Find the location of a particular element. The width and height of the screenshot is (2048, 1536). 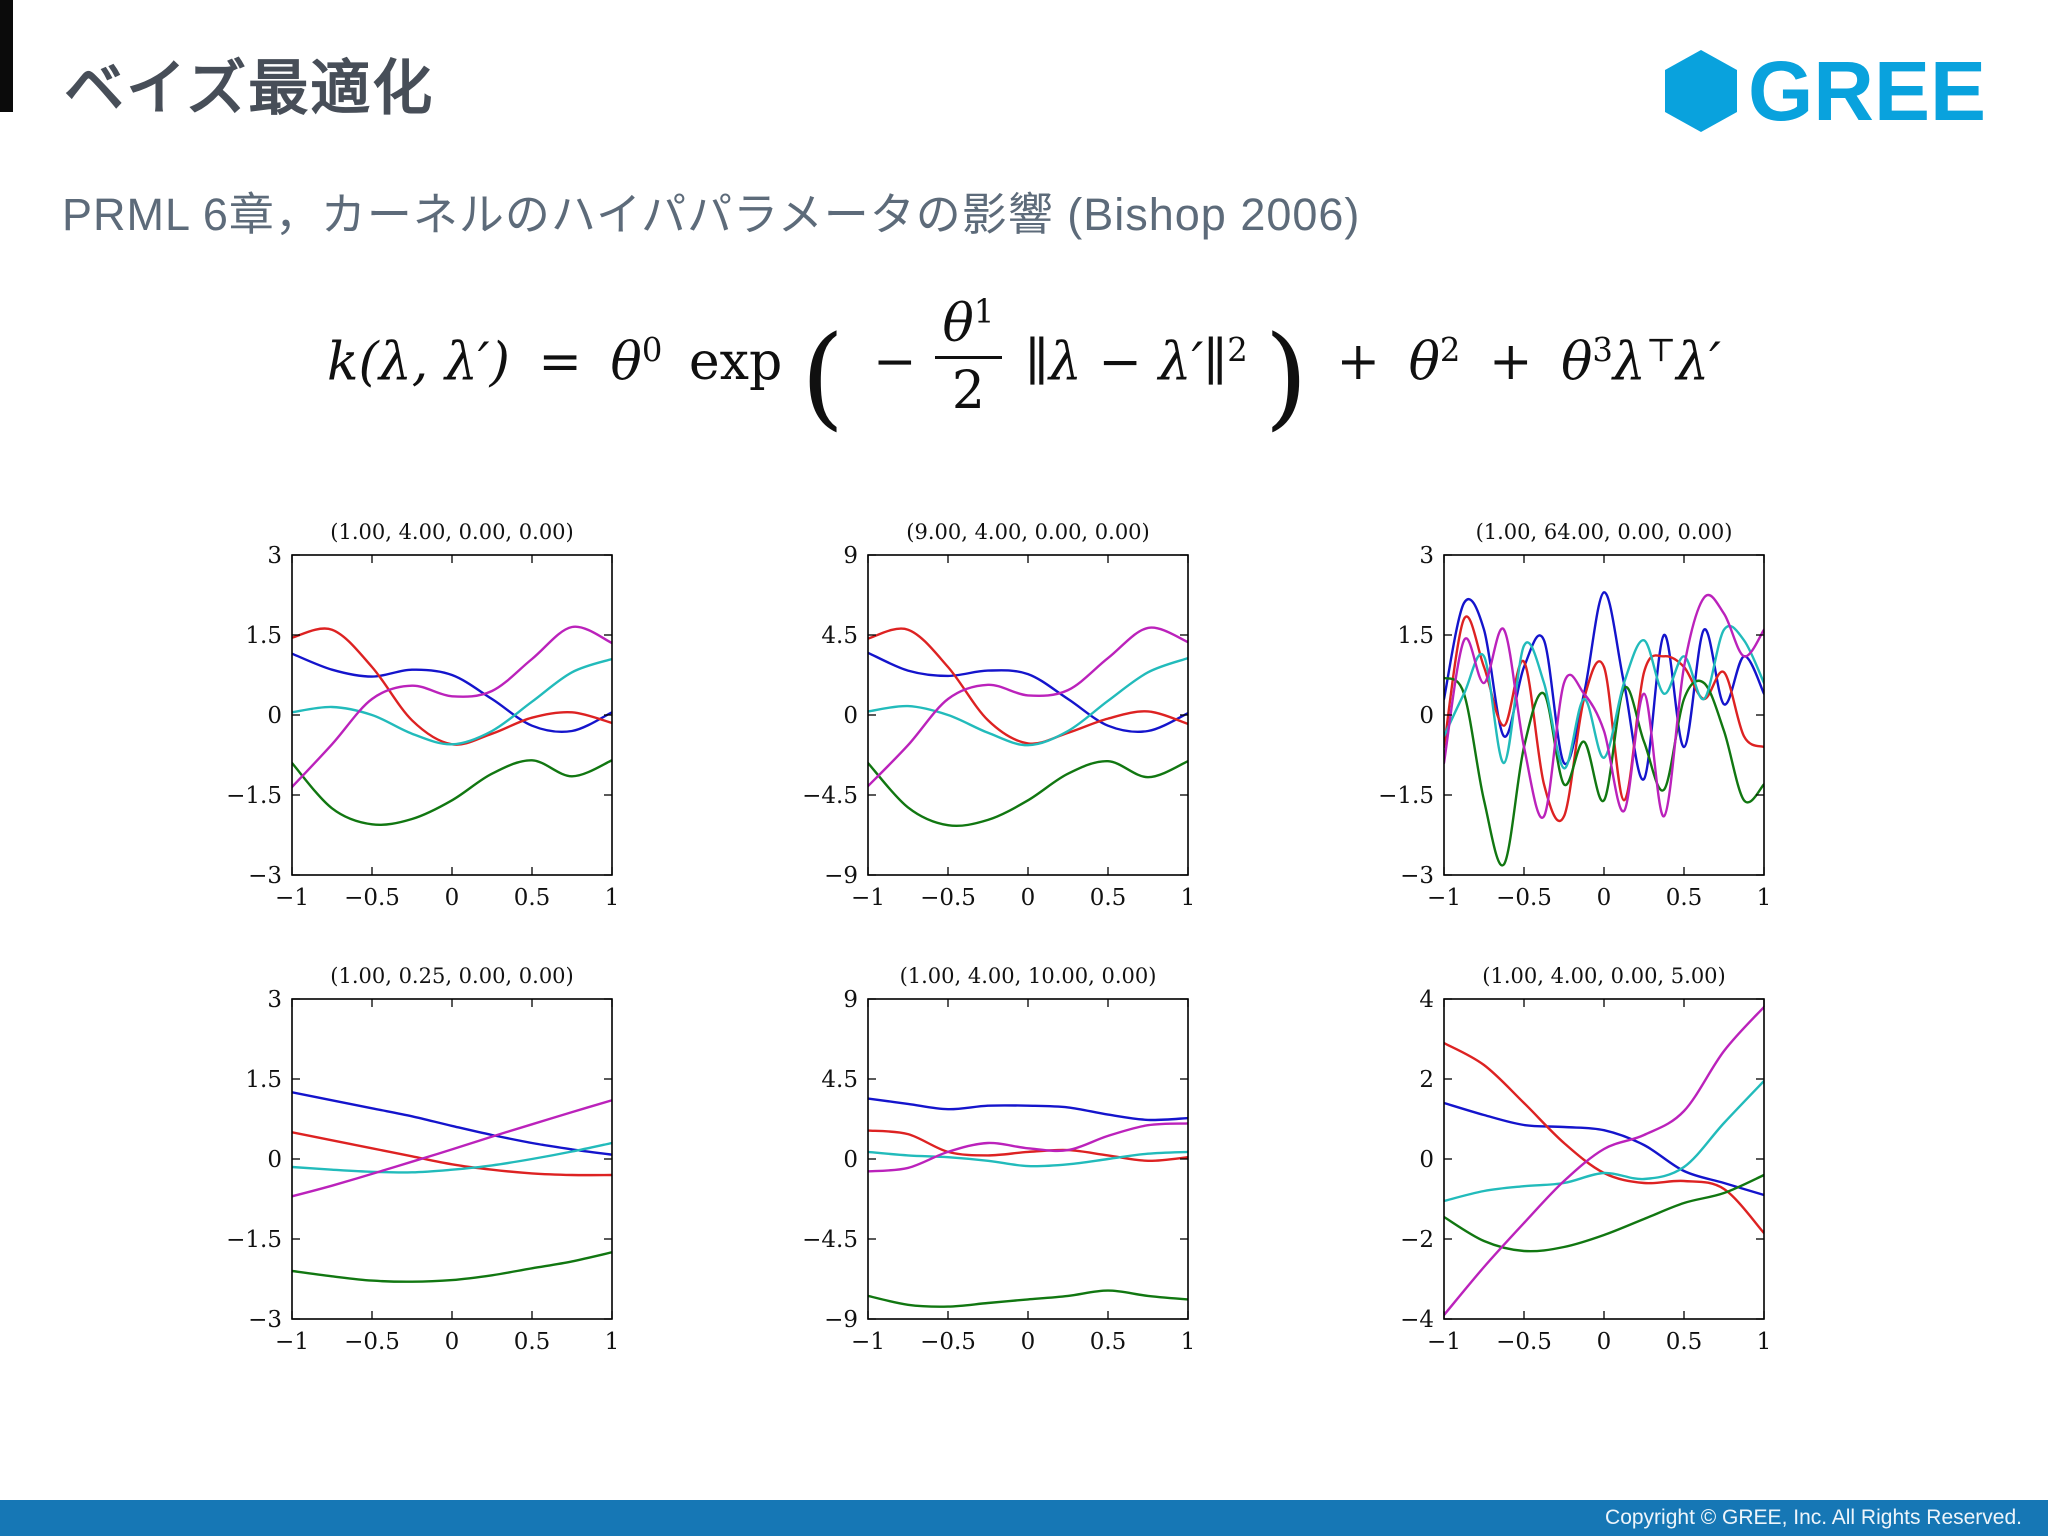

formula-theta0-exp: 0 is located at coordinates (652, 350).